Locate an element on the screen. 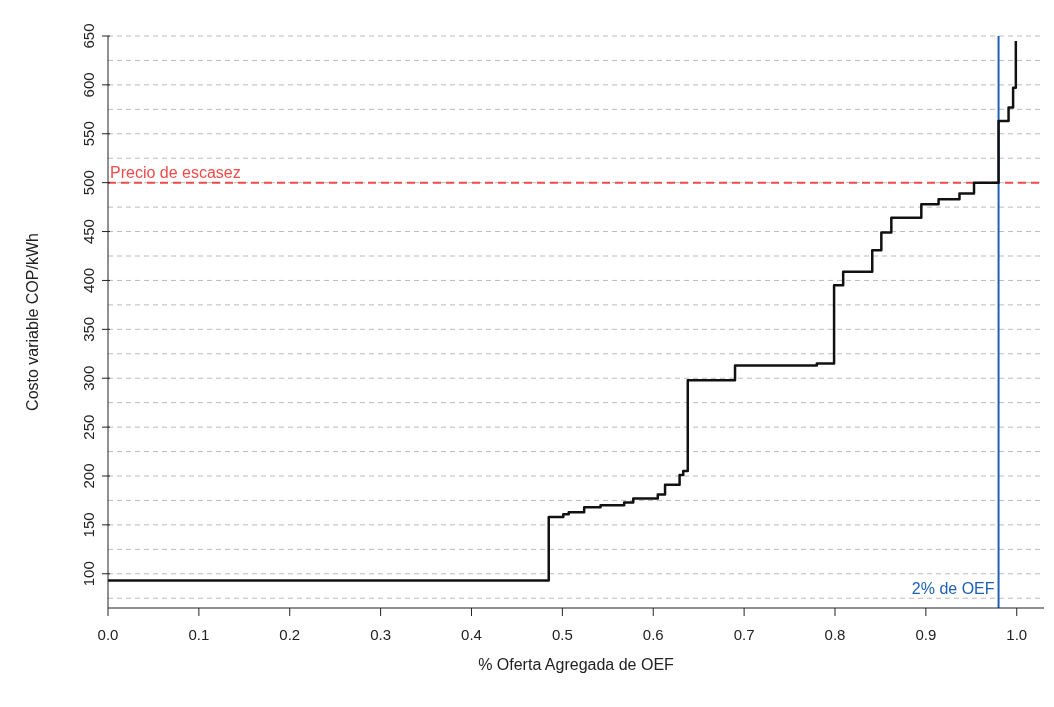 The height and width of the screenshot is (707, 1054). y-tick-label: 100 is located at coordinates (88, 574).